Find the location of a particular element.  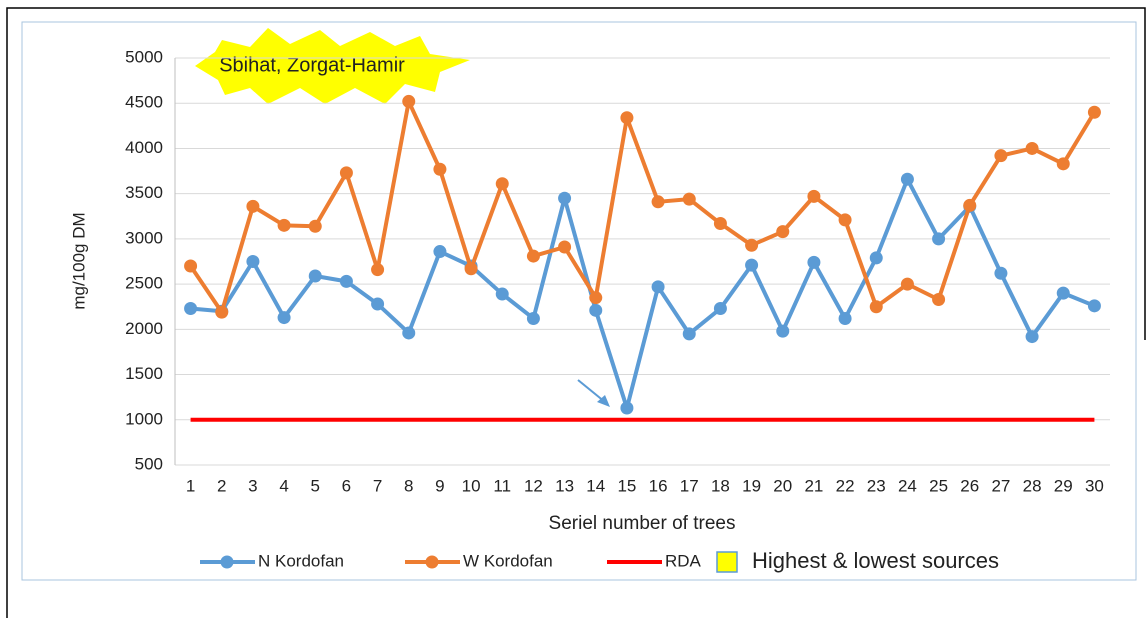

x-tick-label: 19 is located at coordinates (751, 485).